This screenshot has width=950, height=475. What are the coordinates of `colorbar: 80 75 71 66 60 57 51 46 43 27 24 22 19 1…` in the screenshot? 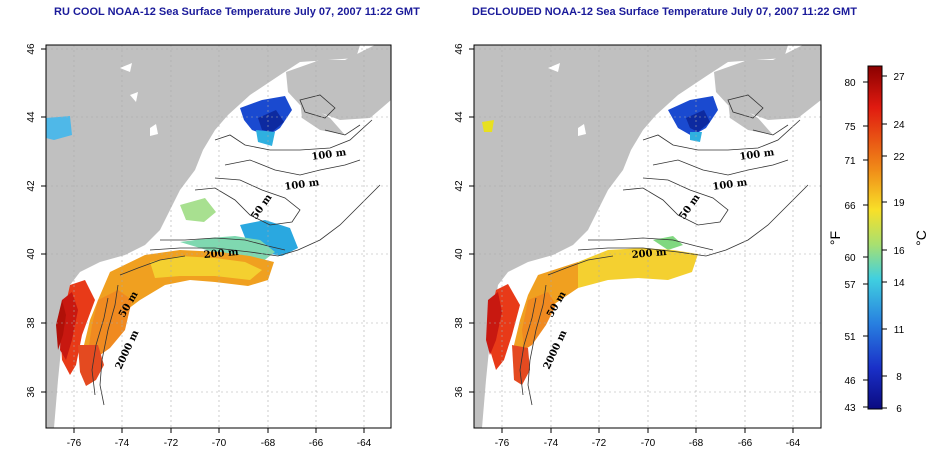 It's located at (889, 237).